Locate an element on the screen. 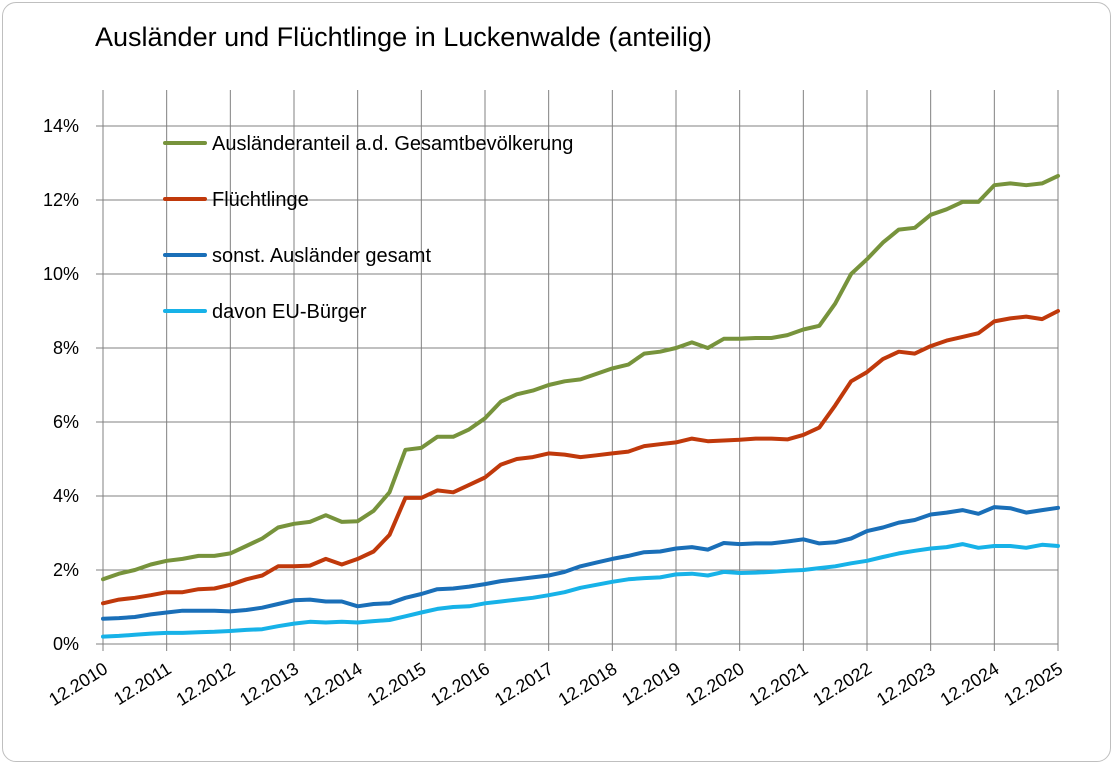  y-tick-label: 4% is located at coordinates (66, 496).